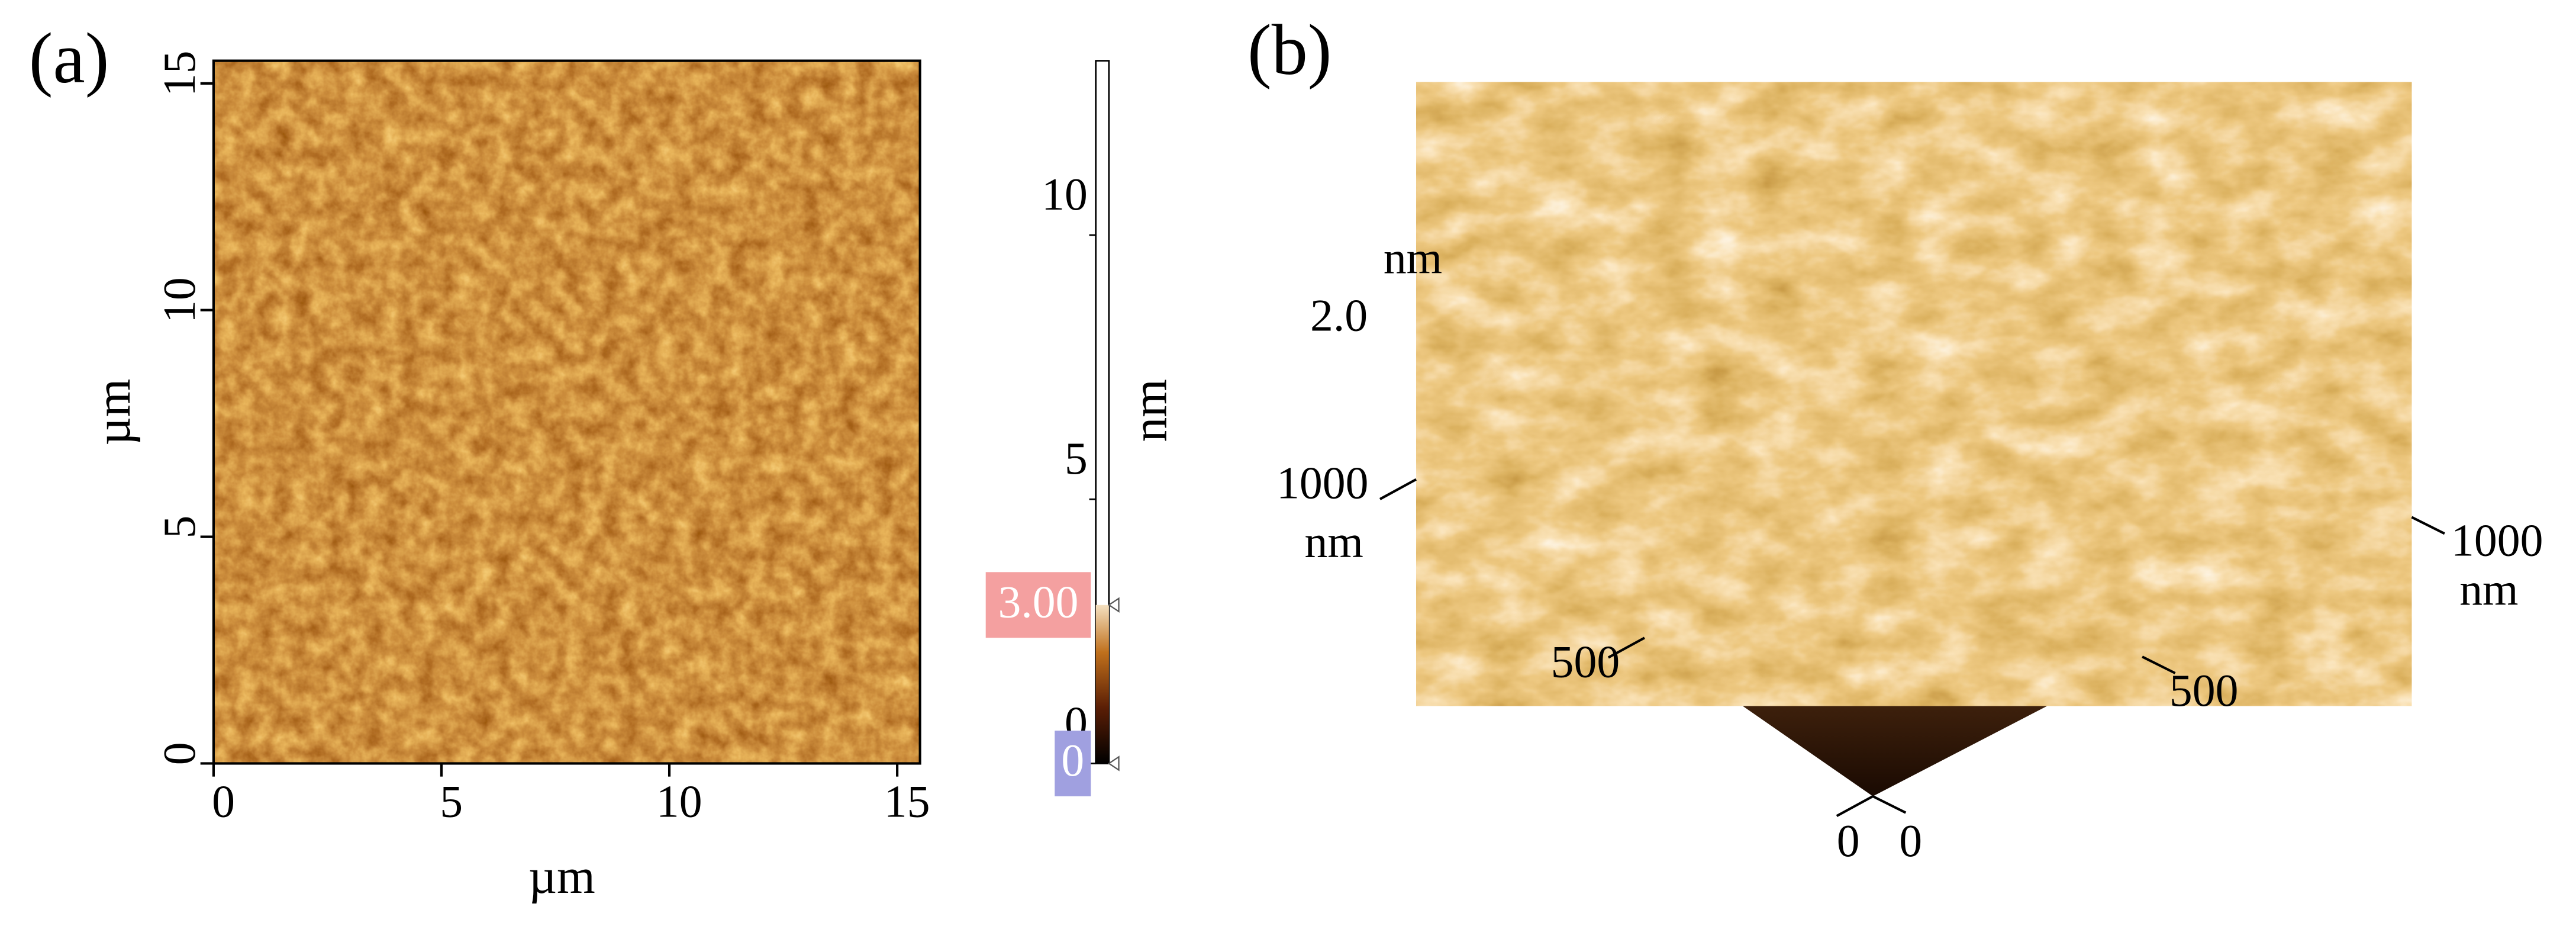  What do you see at coordinates (1413, 258) in the screenshot?
I see `z-axis-label: nm` at bounding box center [1413, 258].